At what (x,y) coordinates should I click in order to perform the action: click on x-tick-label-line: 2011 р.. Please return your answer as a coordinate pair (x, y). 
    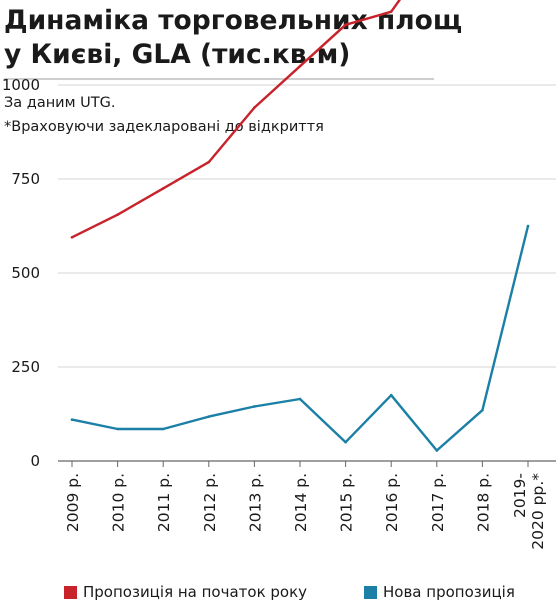
    Looking at the image, I should click on (164, 502).